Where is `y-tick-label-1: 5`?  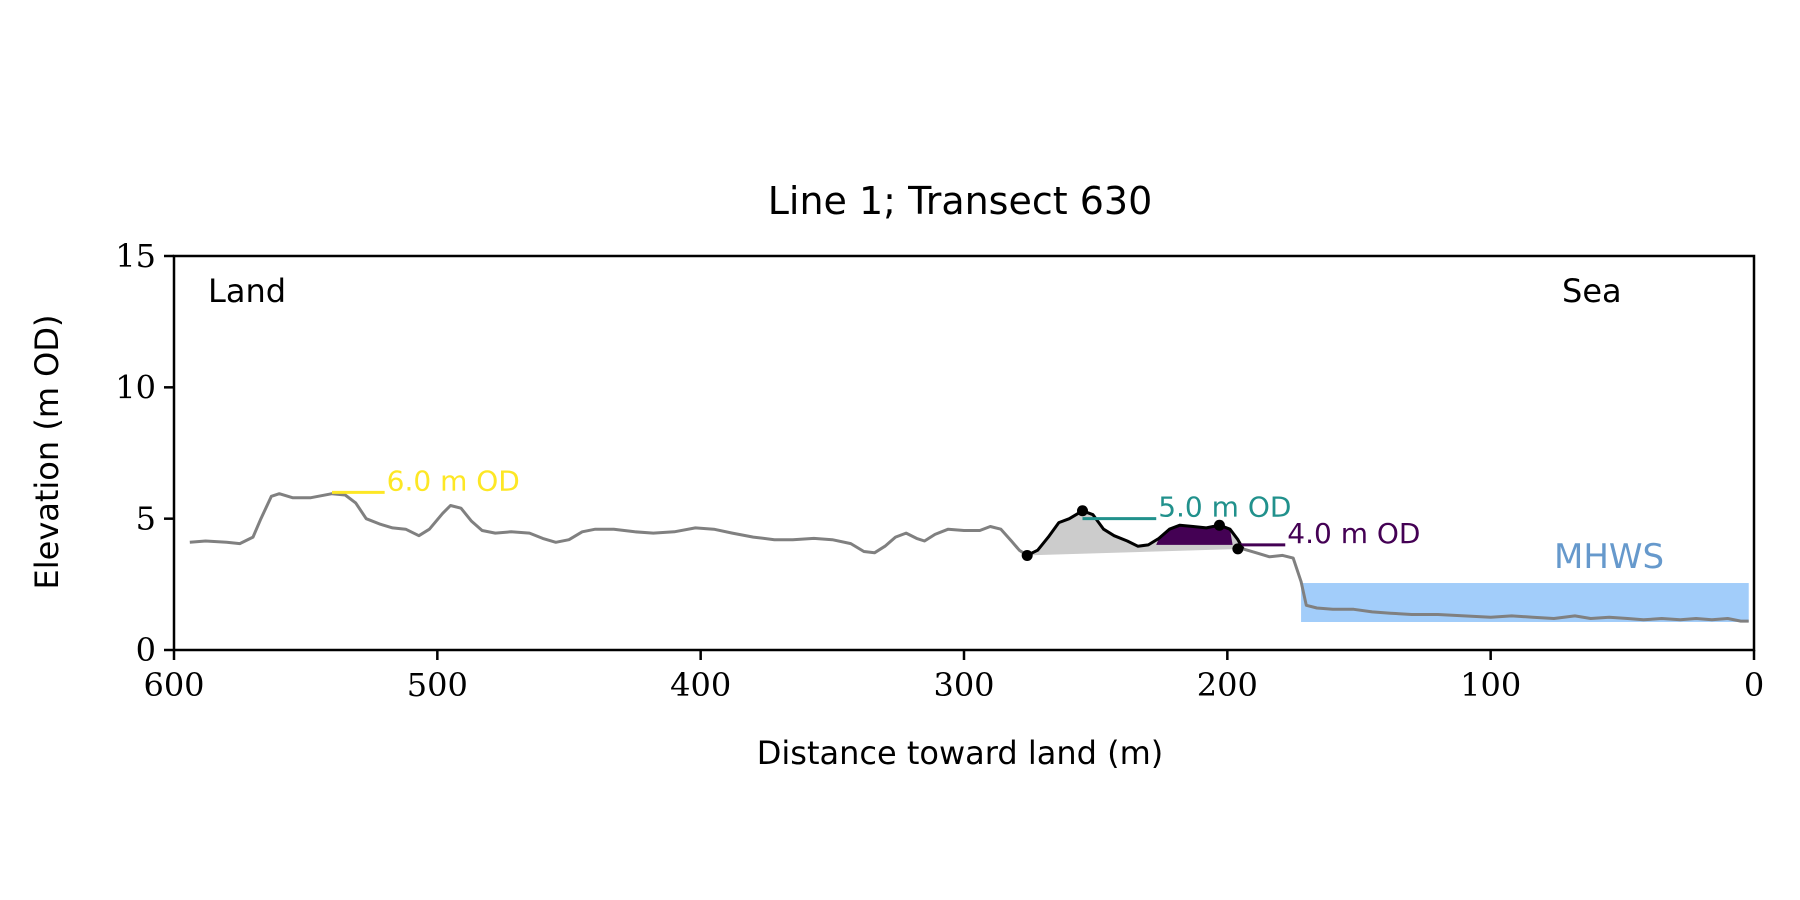
y-tick-label-1: 5 is located at coordinates (146, 519).